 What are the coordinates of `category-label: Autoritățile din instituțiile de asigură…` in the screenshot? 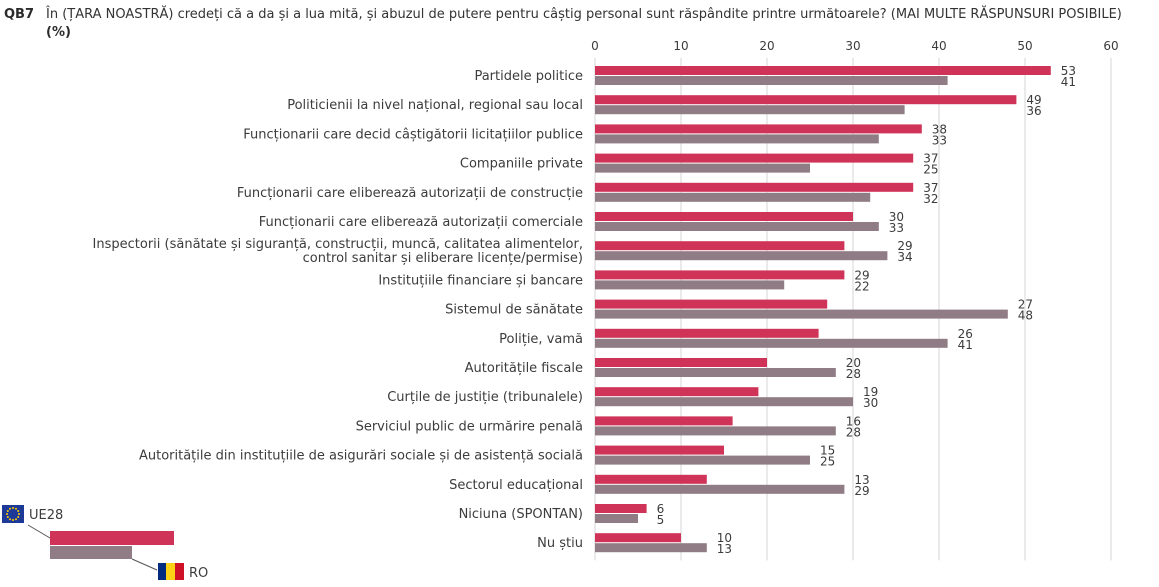 It's located at (361, 456).